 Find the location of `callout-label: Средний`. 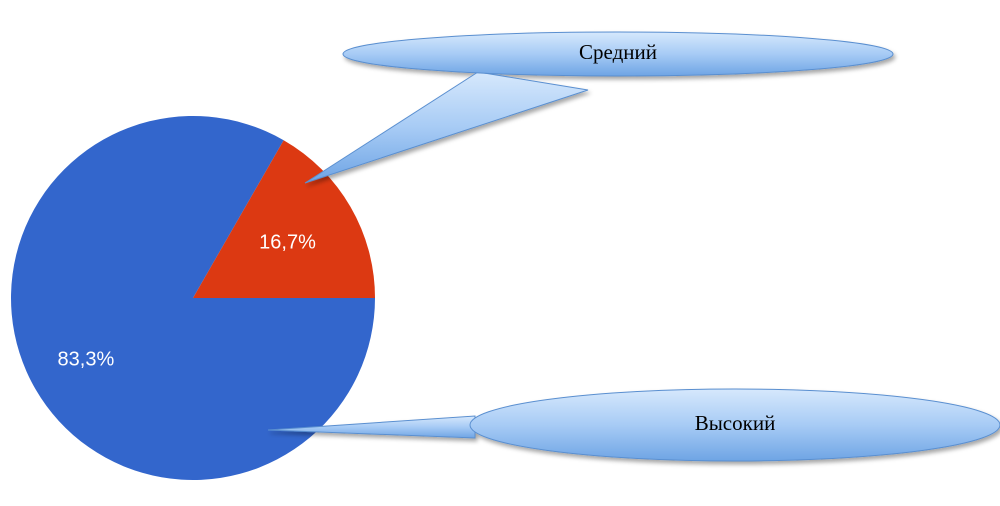

callout-label: Средний is located at coordinates (618, 52).